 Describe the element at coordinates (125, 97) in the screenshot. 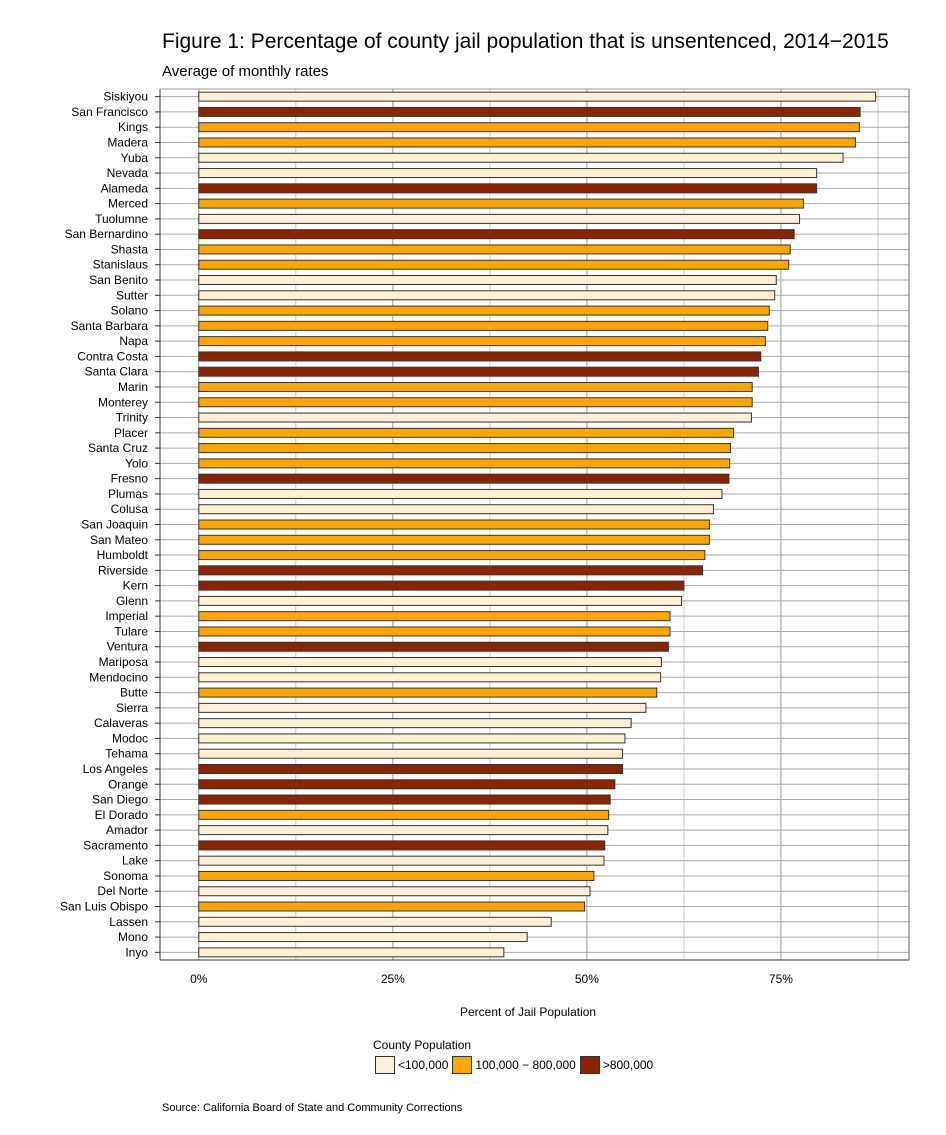

I see `y-tick-label: Siskiyou` at that location.